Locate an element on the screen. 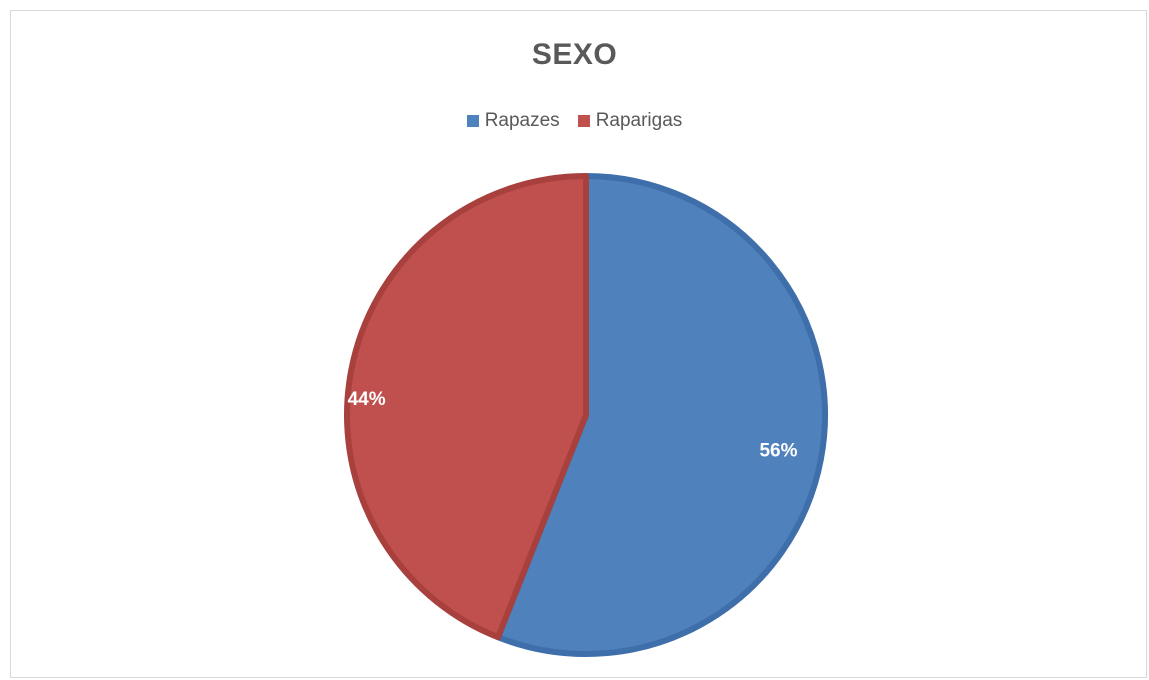 The image size is (1149, 680). legend-label-raparigas: Raparigas is located at coordinates (639, 120).